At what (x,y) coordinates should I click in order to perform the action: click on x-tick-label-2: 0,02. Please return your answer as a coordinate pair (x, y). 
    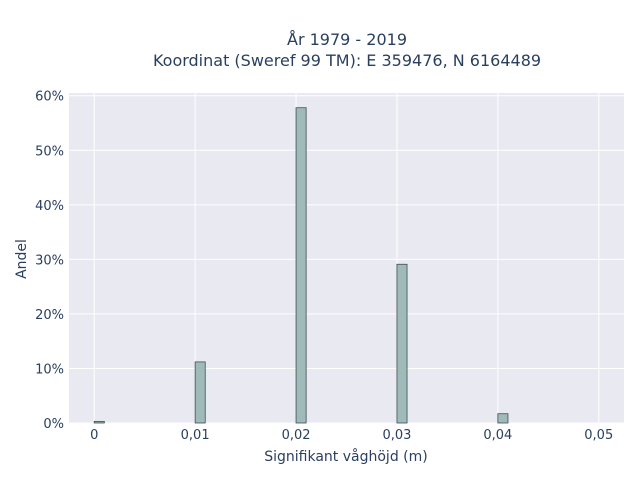
    Looking at the image, I should click on (296, 435).